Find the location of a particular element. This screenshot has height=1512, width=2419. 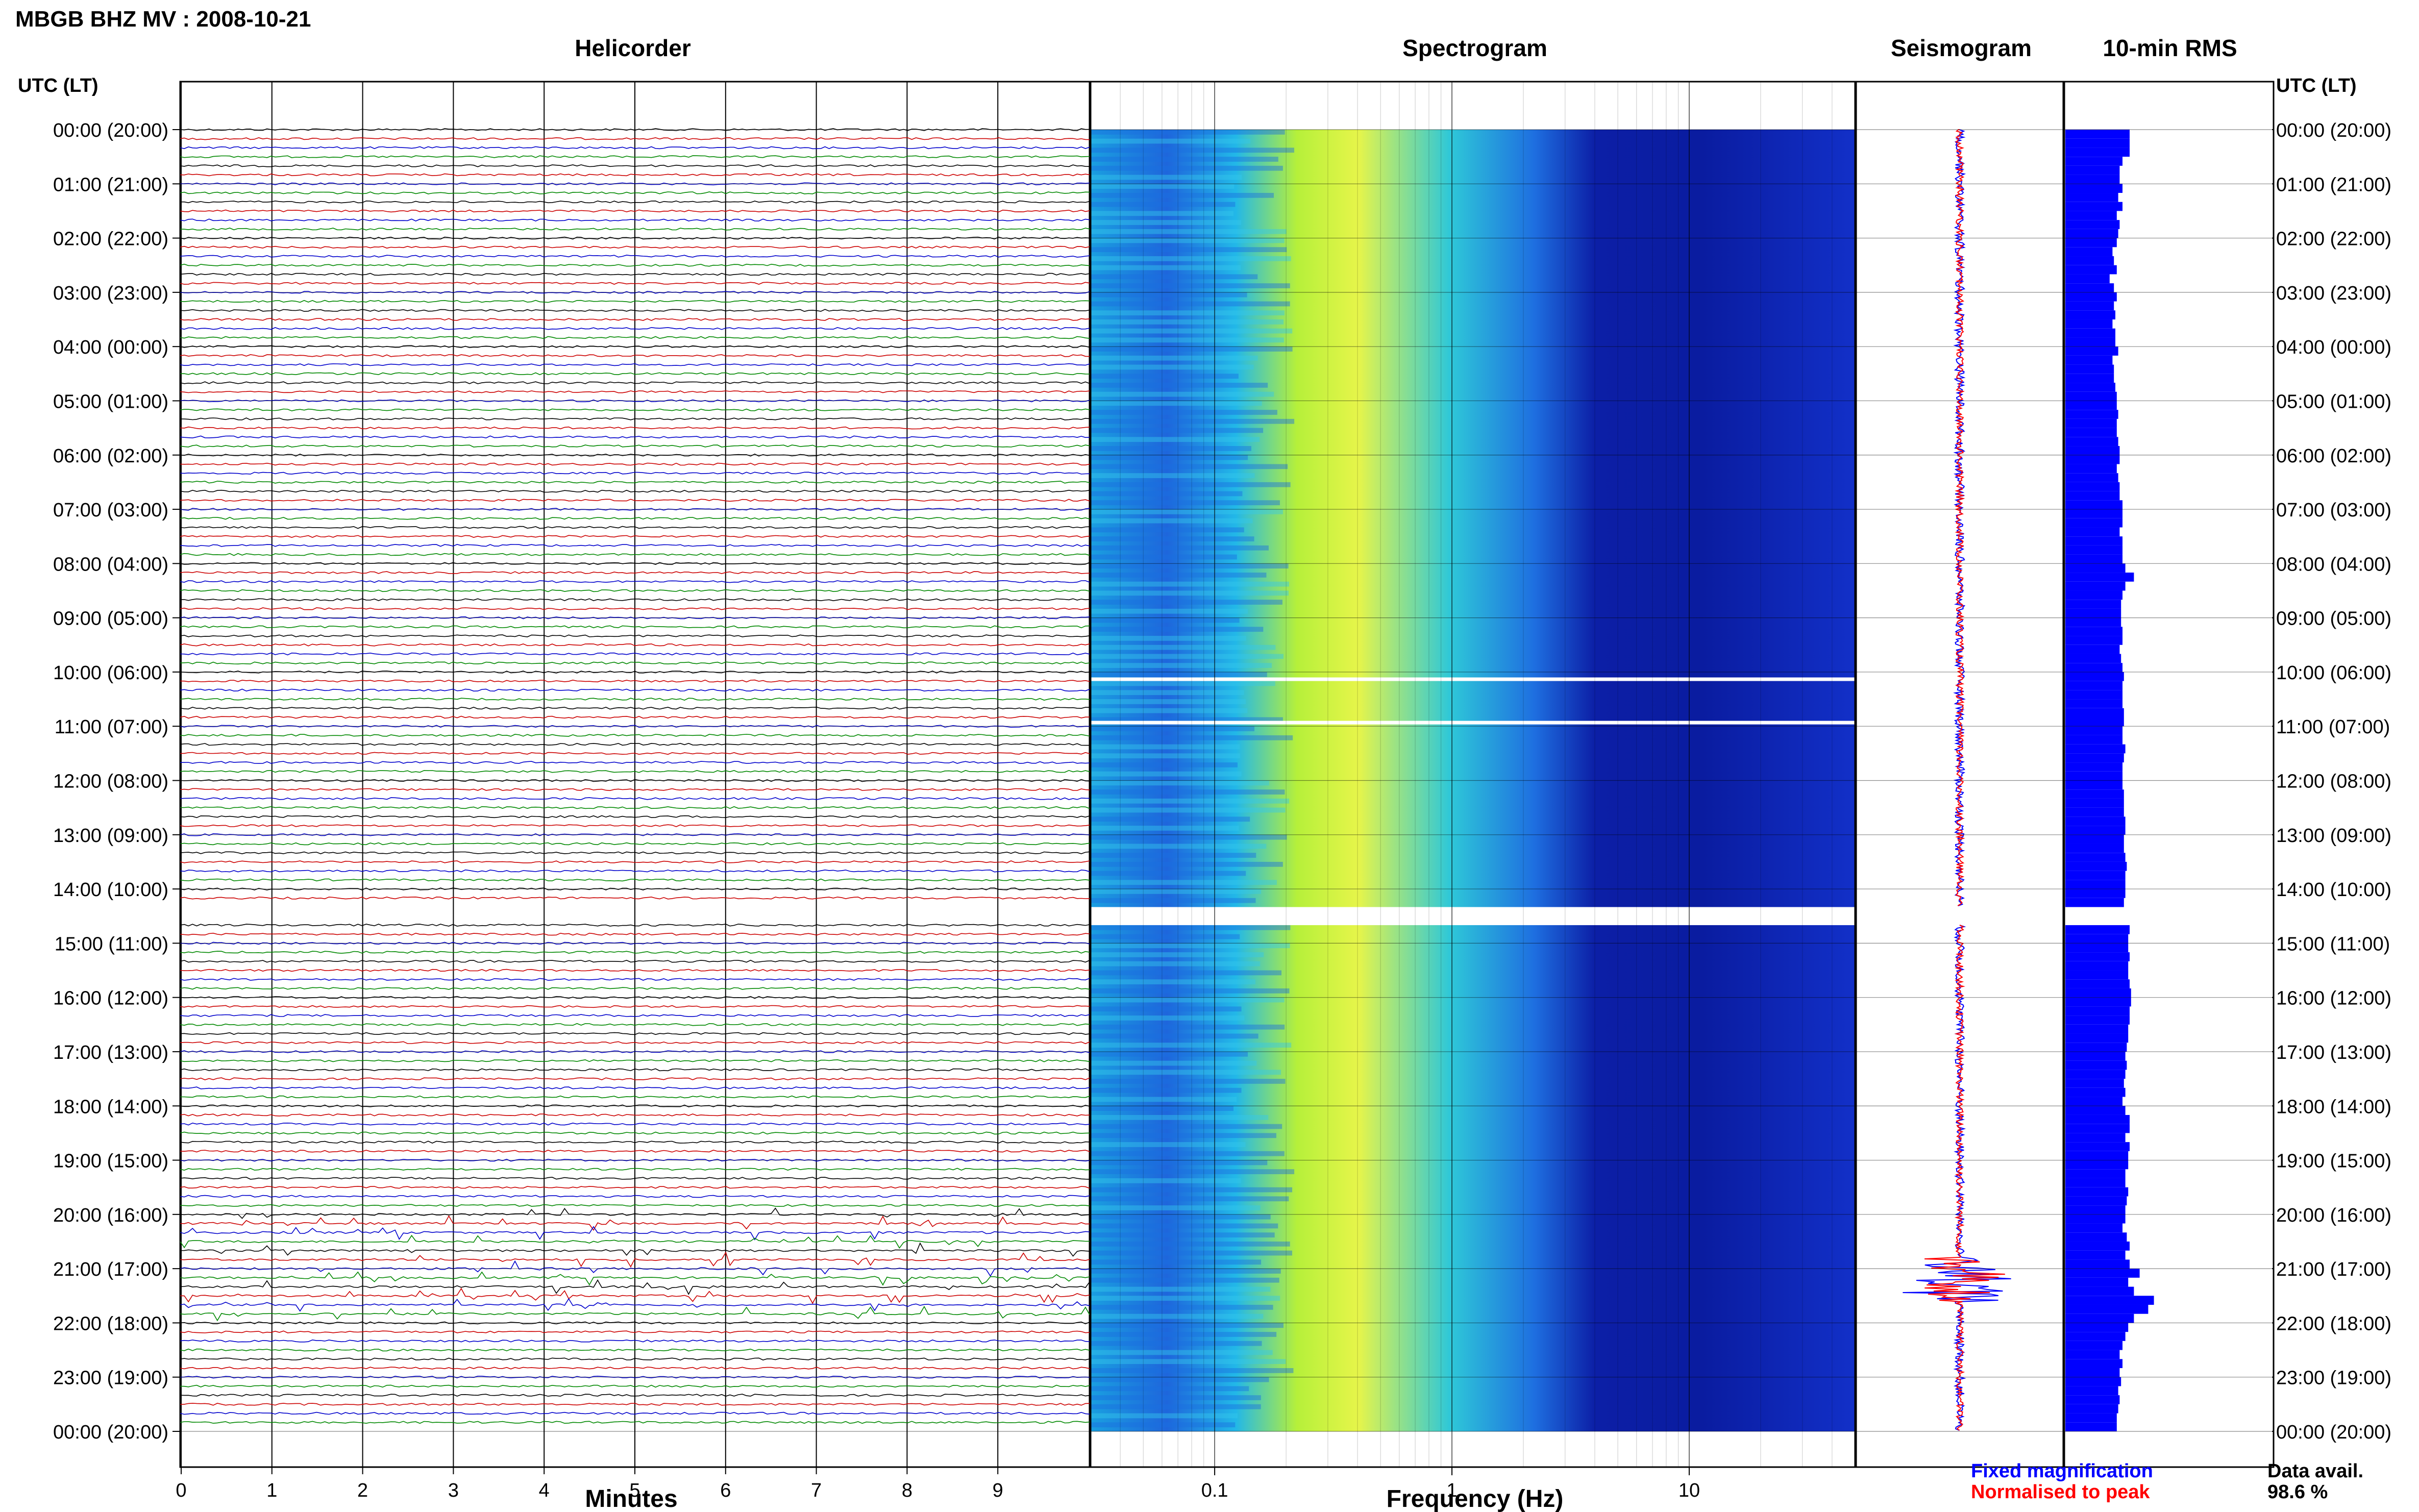

minutes-tick-label: 8 is located at coordinates (907, 1490).